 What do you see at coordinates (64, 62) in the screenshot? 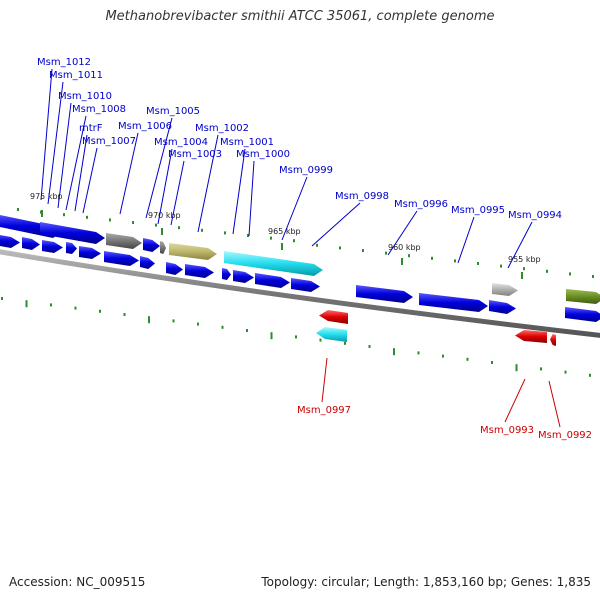
I see `gene-label-forward: Msm_1012` at bounding box center [64, 62].